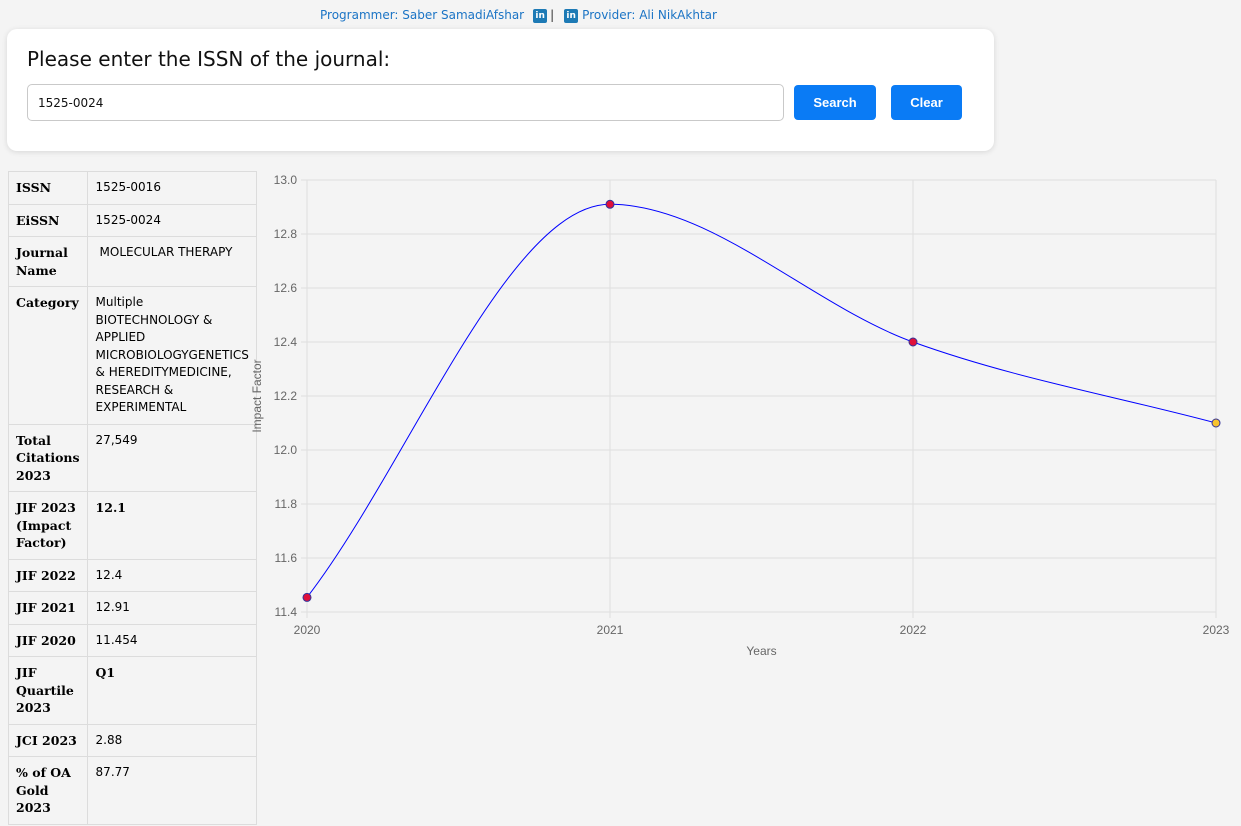  I want to click on y-tick-label: 12.2, so click(286, 396).